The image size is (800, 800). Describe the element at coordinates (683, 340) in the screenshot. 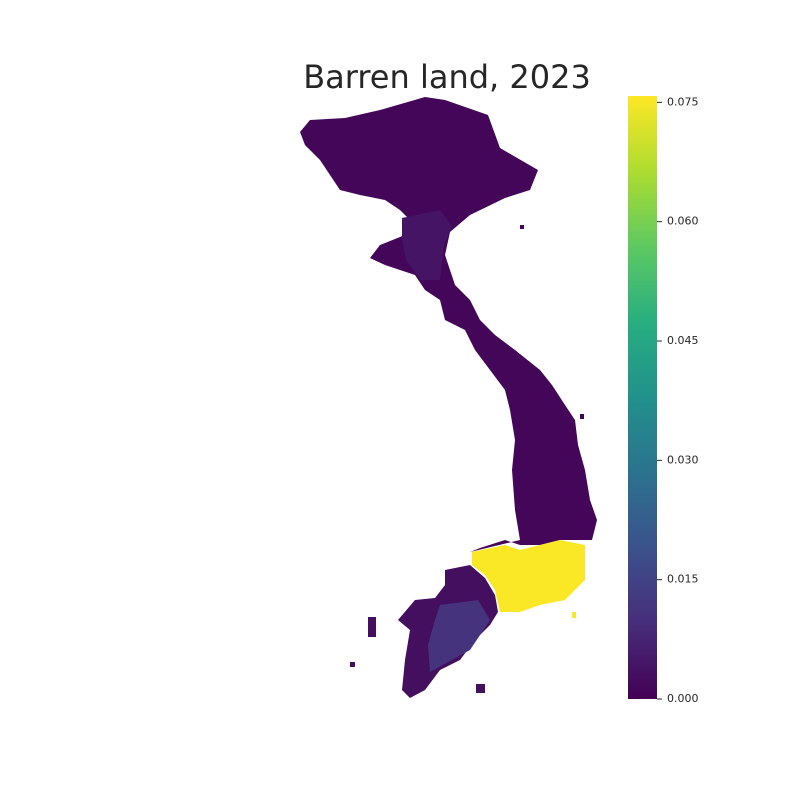

I see `colorbar-tick-label: 0.045` at that location.